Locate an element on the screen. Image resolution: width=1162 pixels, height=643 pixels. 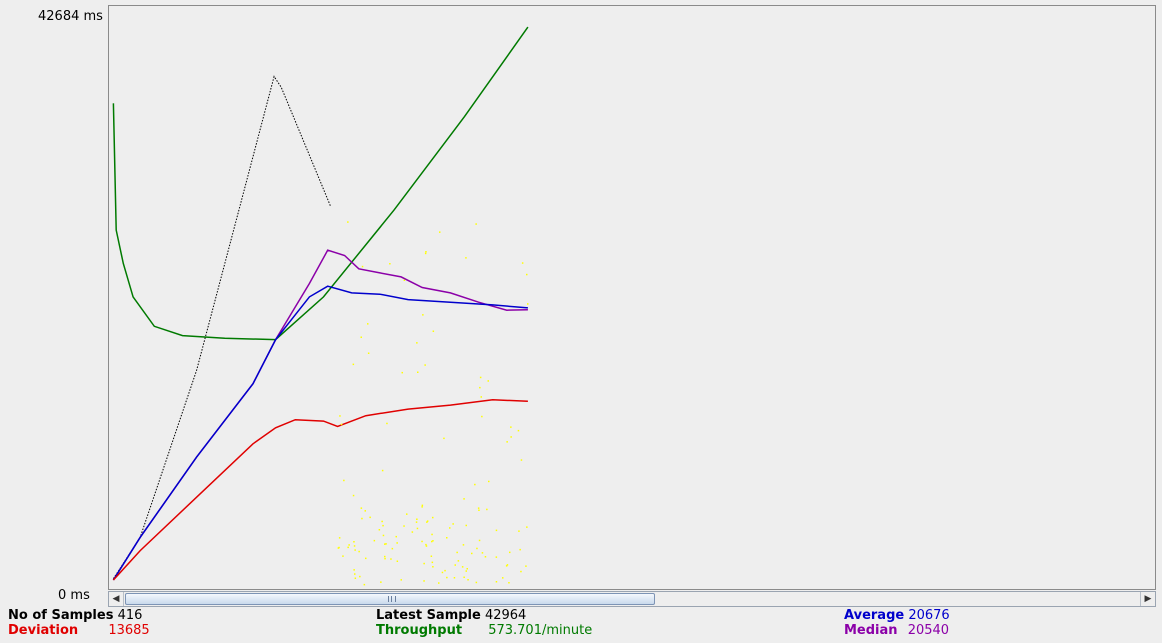
samples-value: 416 is located at coordinates (130, 615).